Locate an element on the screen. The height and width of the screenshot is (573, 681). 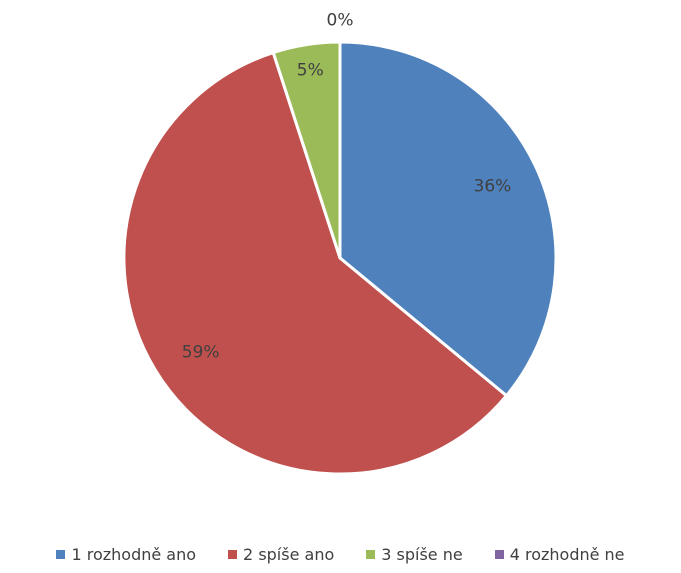
legend-item-rozhodne-ne: 4 rozhodně ne is located at coordinates (559, 554).